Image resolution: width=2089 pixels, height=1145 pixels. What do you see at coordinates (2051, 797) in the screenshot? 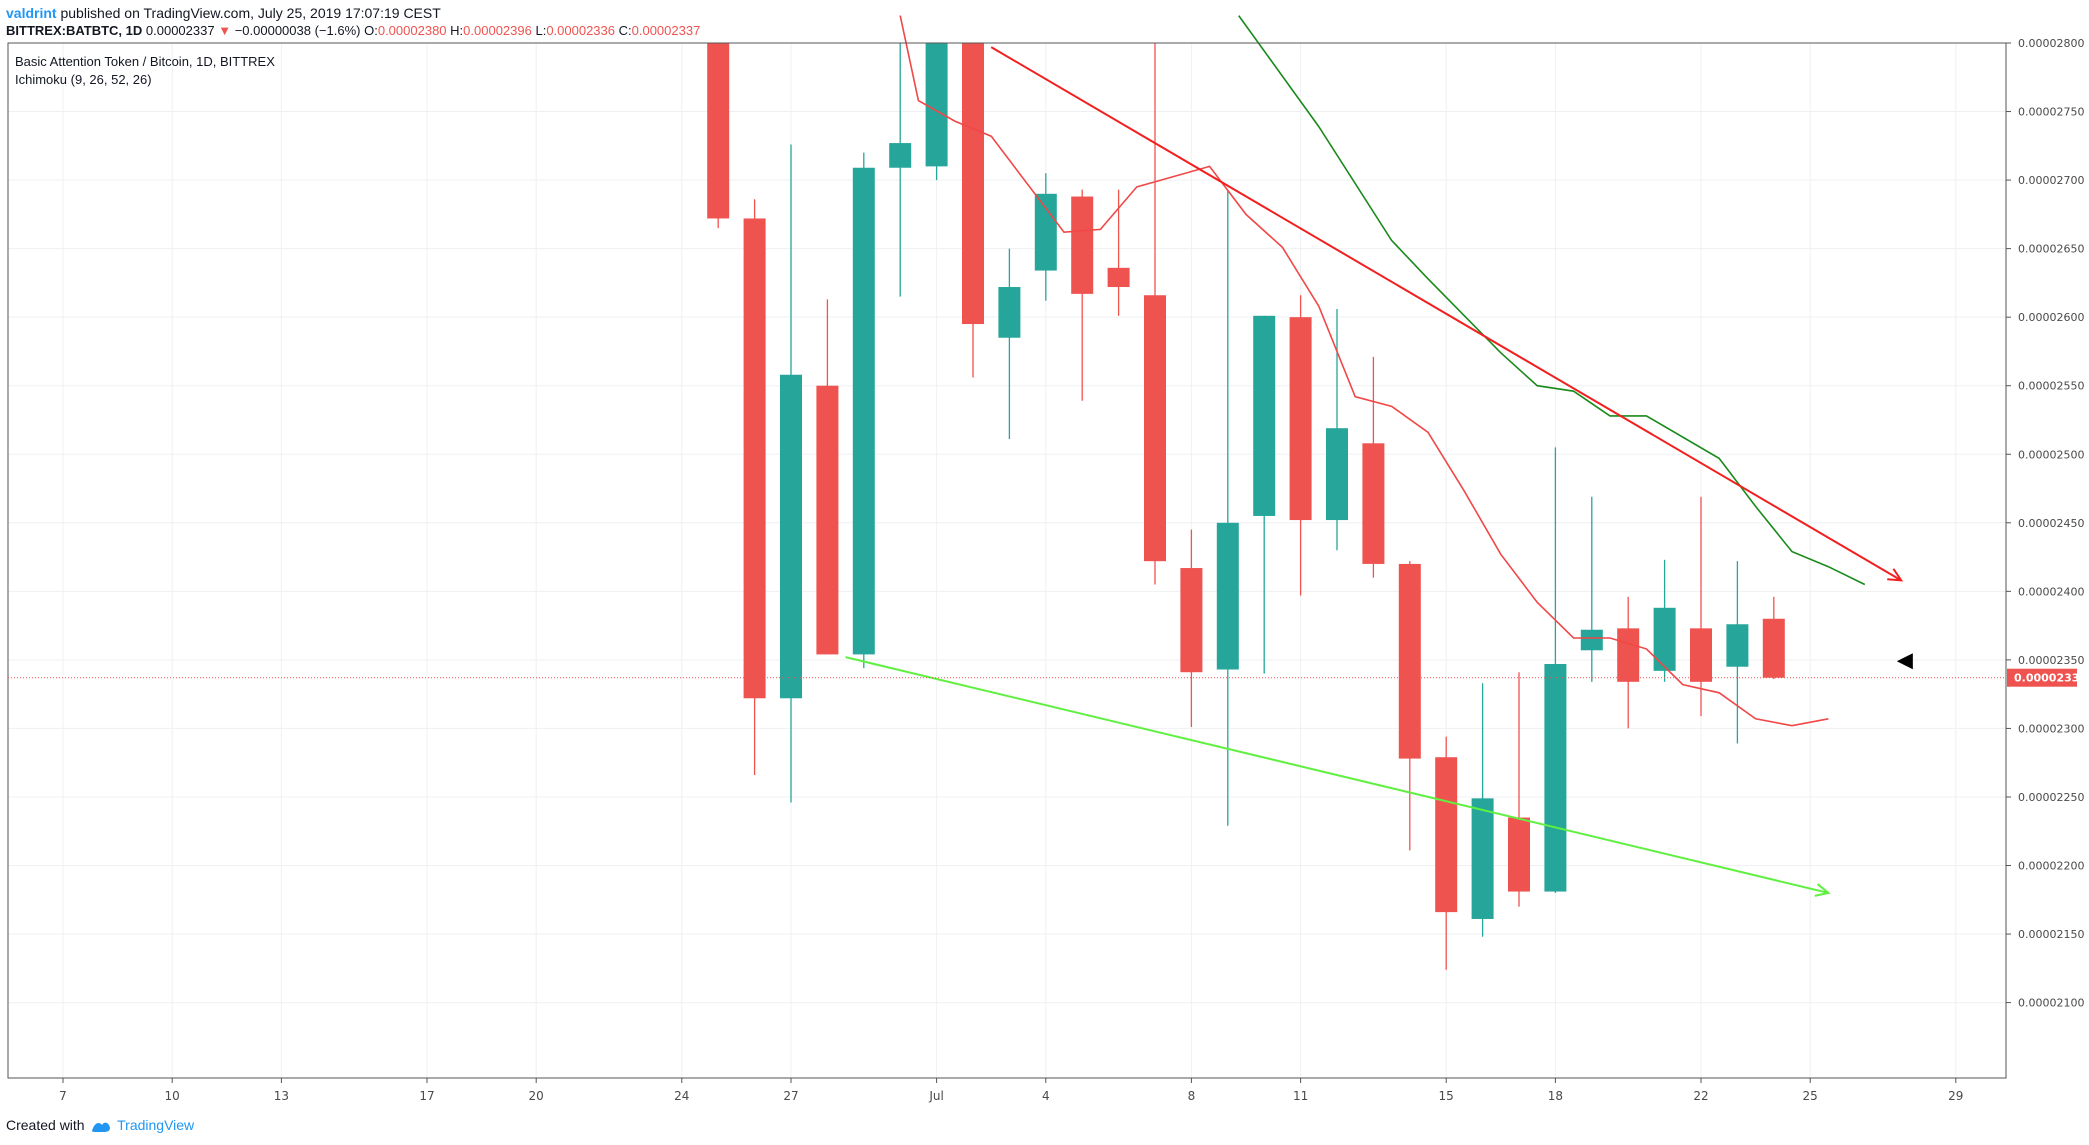
I see `y-tick-label: 0.00002250` at bounding box center [2051, 797].